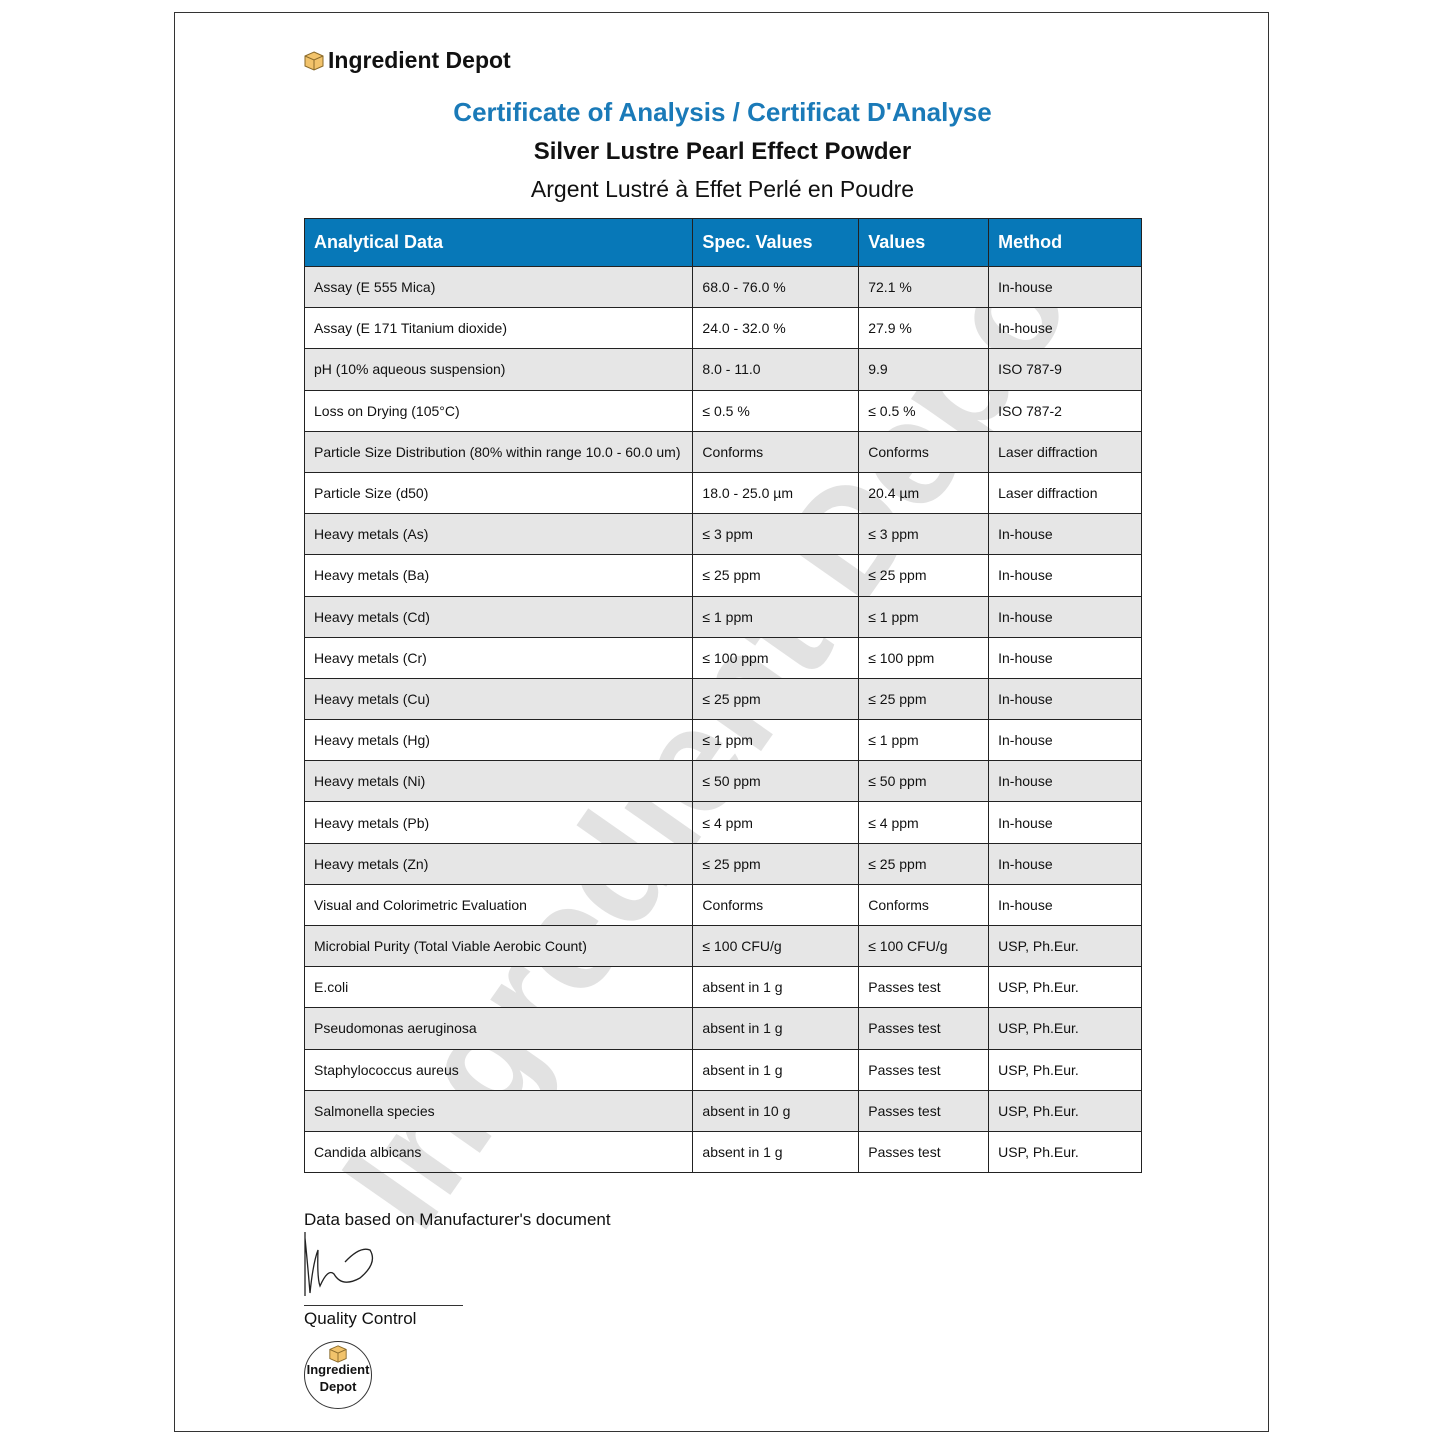 The width and height of the screenshot is (1445, 1445). What do you see at coordinates (924, 410) in the screenshot?
I see `value-cell: ≤ 0.5 %` at bounding box center [924, 410].